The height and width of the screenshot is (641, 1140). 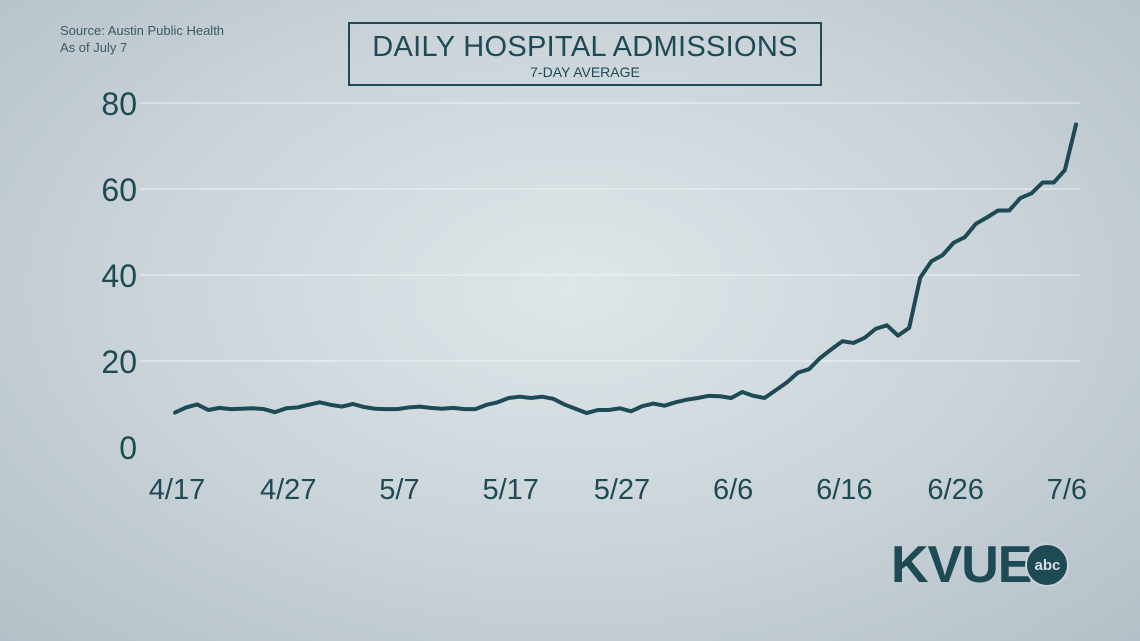 I want to click on source-line: Source: Austin Public Health, so click(x=142, y=30).